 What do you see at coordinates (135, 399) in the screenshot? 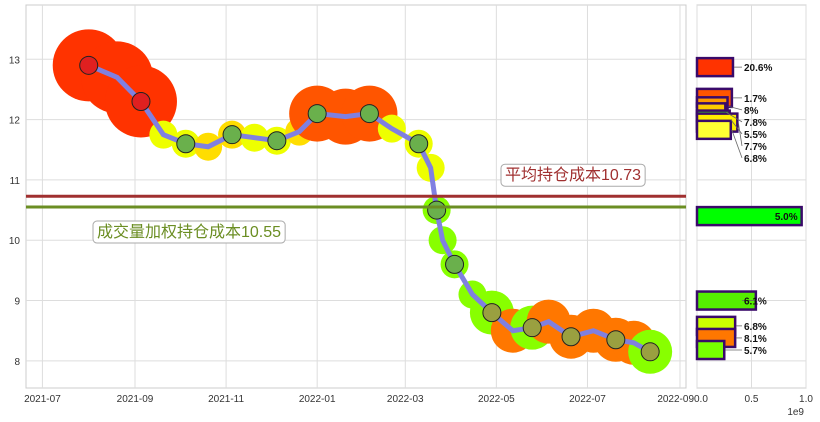
I see `x-tick-label: 2021-09` at bounding box center [135, 399].